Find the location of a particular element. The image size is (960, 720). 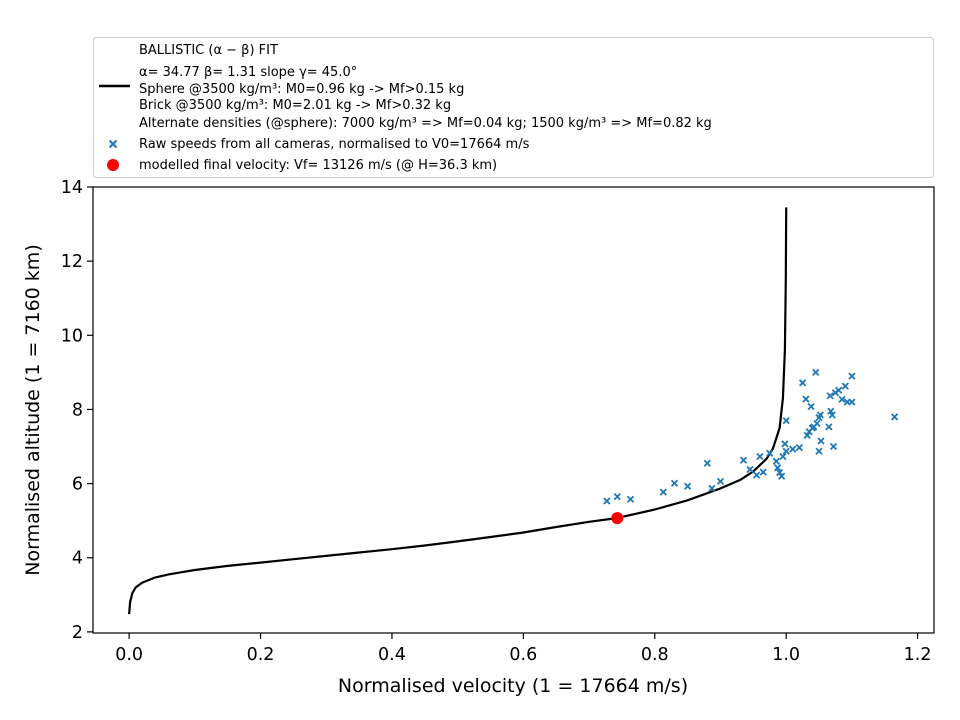

legend-raw-marker is located at coordinates (113, 144).